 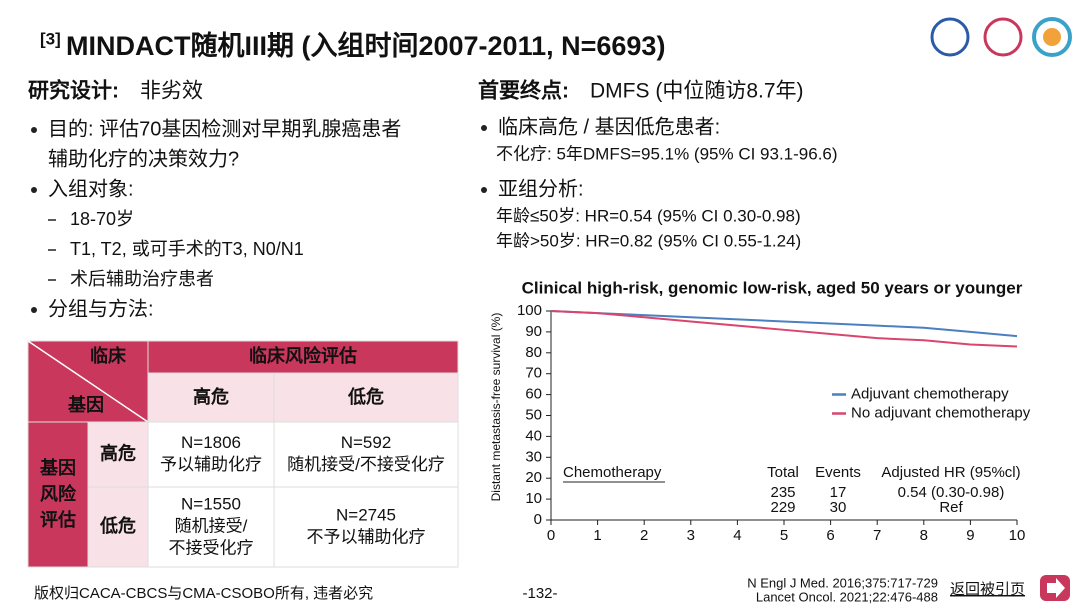 What do you see at coordinates (924, 535) in the screenshot?
I see `x-tick-label: 8` at bounding box center [924, 535].